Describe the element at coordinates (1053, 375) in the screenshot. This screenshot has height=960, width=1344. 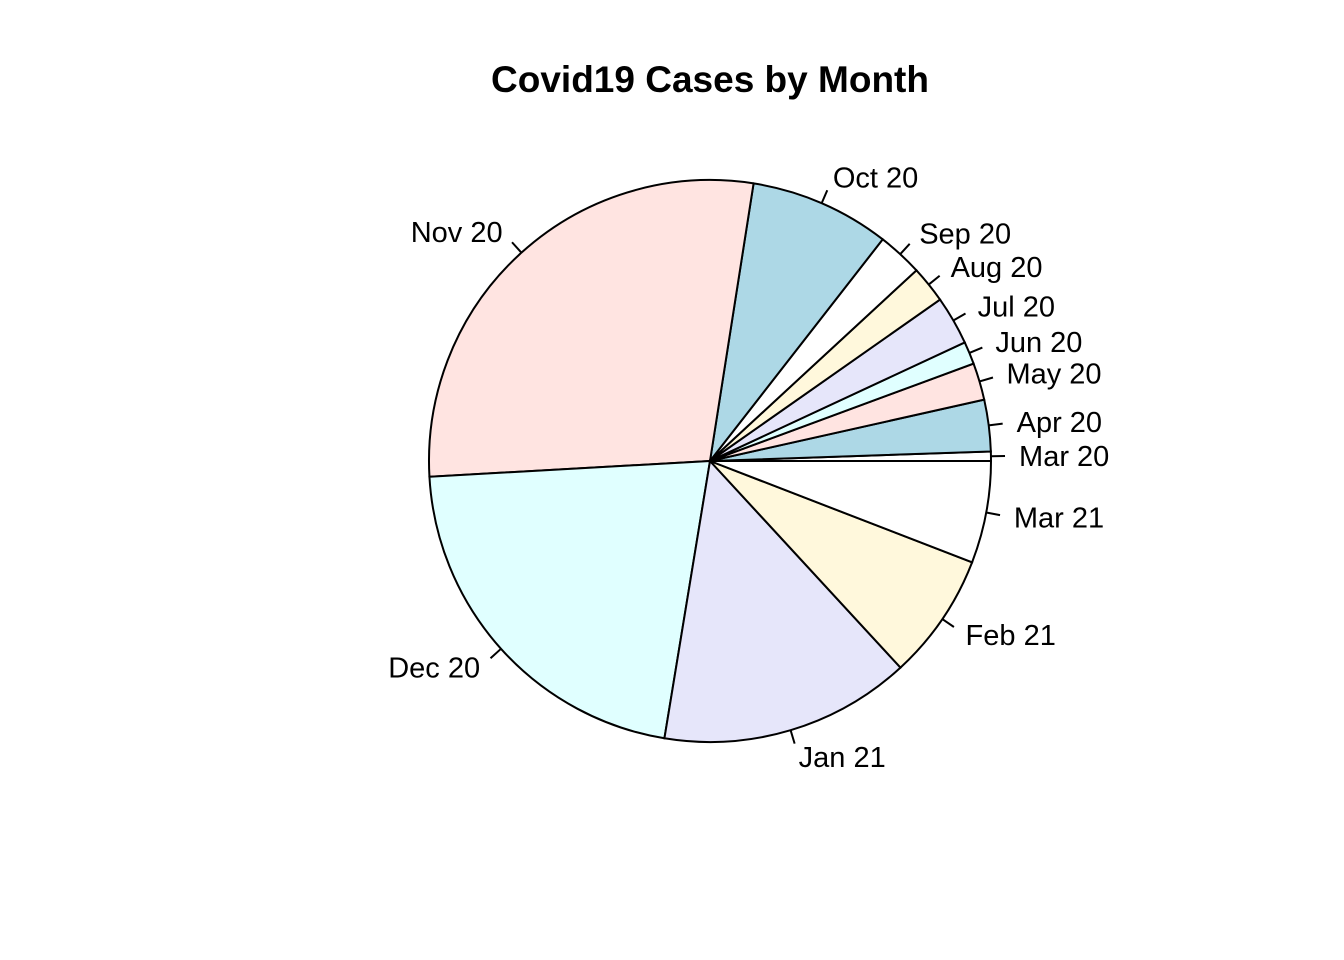
I see `pie-label-may-20: May 20` at that location.